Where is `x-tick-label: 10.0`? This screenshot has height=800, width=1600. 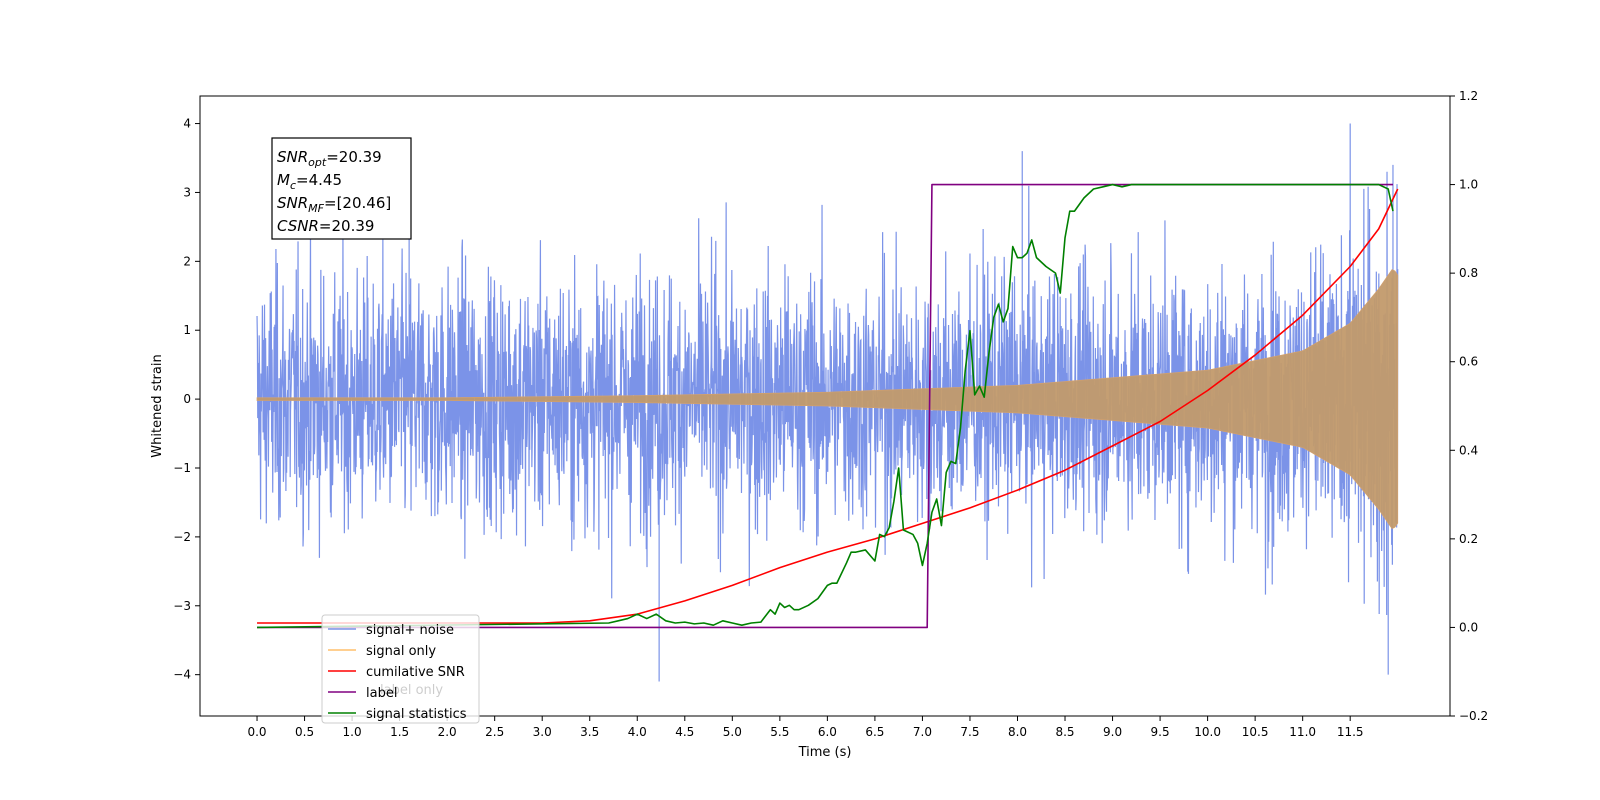 x-tick-label: 10.0 is located at coordinates (1207, 732).